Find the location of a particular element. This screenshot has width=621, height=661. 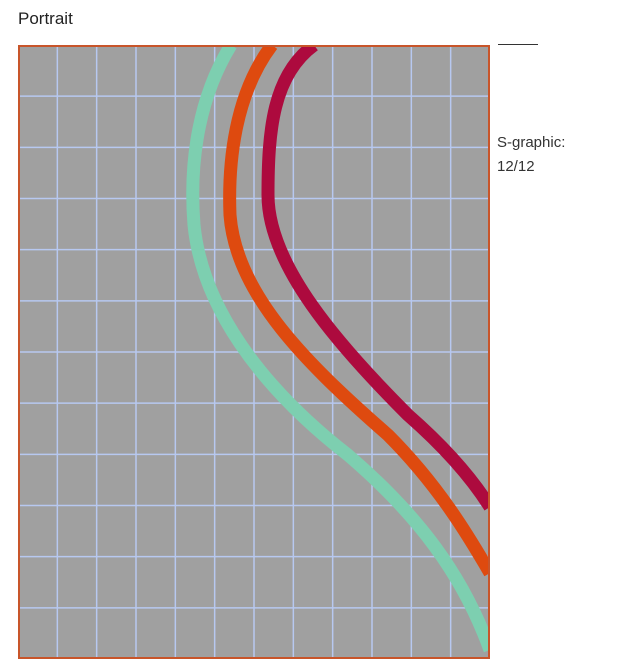

caption-ratio: 12/12 is located at coordinates (516, 166).